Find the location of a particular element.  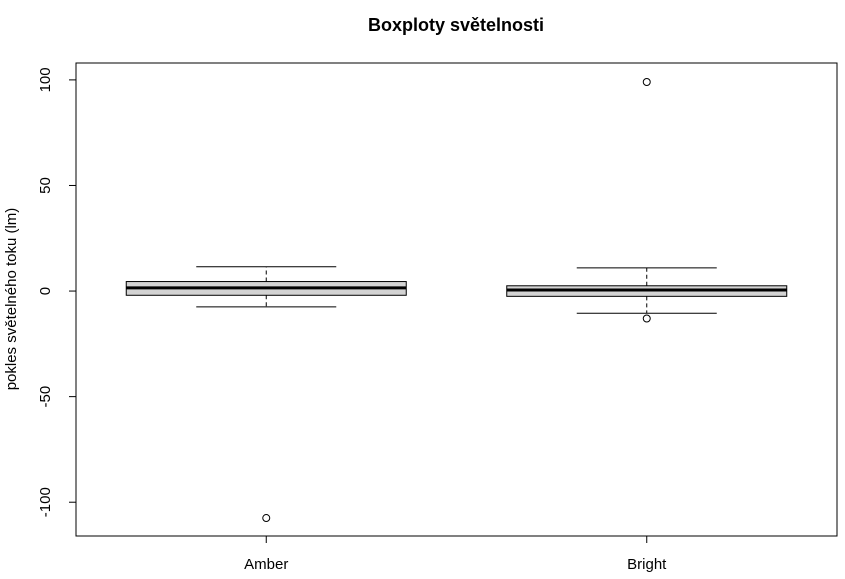

y-tick-label: 0 is located at coordinates (45, 291).